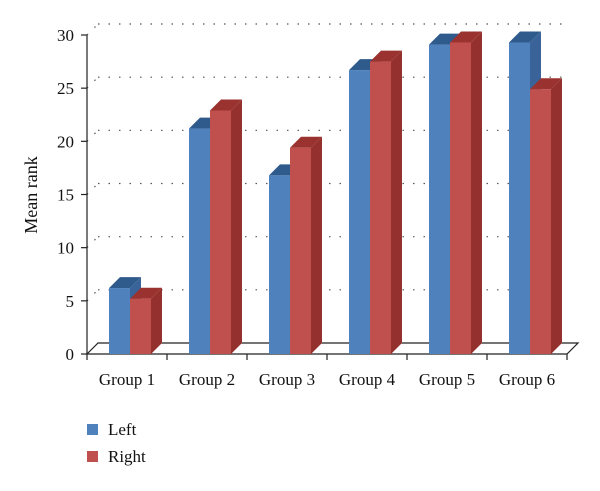 Image resolution: width=600 pixels, height=491 pixels. Describe the element at coordinates (31, 194) in the screenshot. I see `y-axis-title: Mean rank` at that location.